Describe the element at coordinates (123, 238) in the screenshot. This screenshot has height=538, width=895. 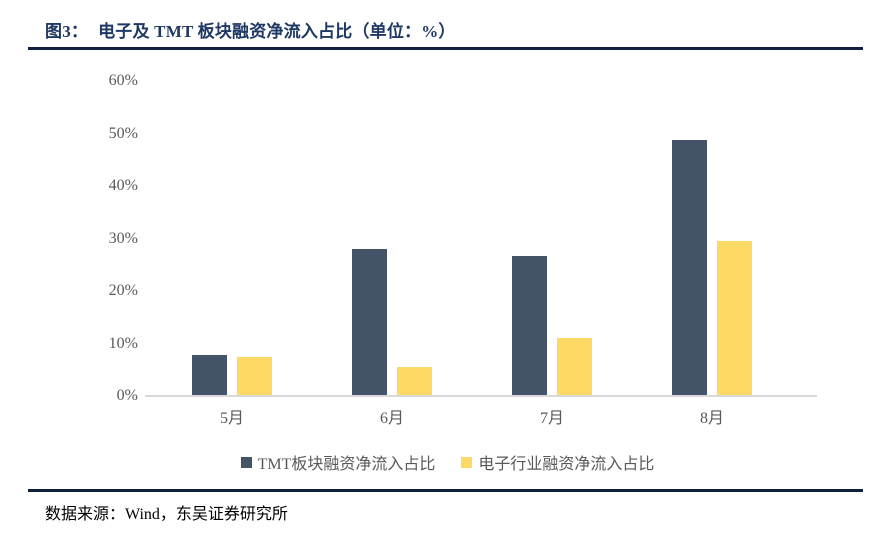
I see `y-tick-label: 30%` at that location.